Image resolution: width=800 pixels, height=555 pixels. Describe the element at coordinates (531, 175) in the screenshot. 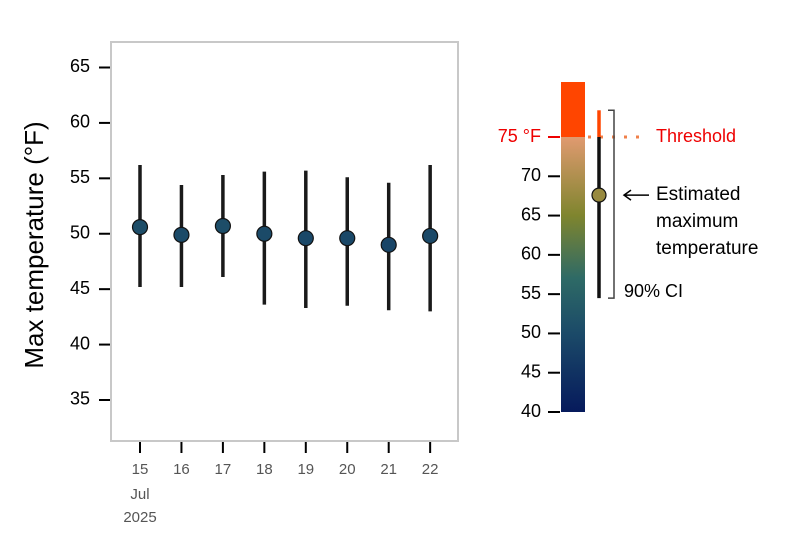

I see `legend-tick-label: 70` at that location.